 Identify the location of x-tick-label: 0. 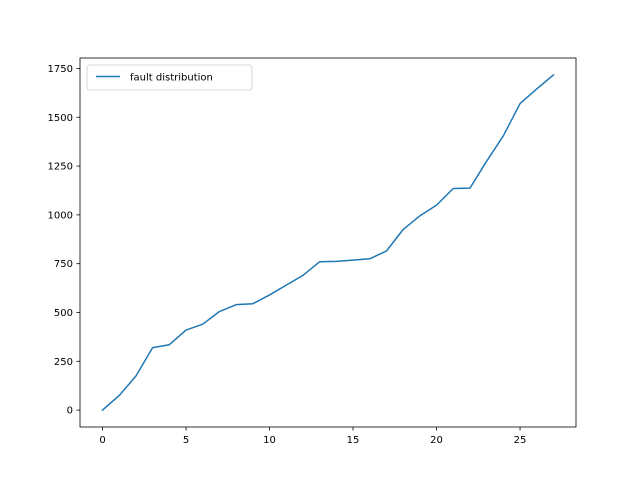
(102, 440).